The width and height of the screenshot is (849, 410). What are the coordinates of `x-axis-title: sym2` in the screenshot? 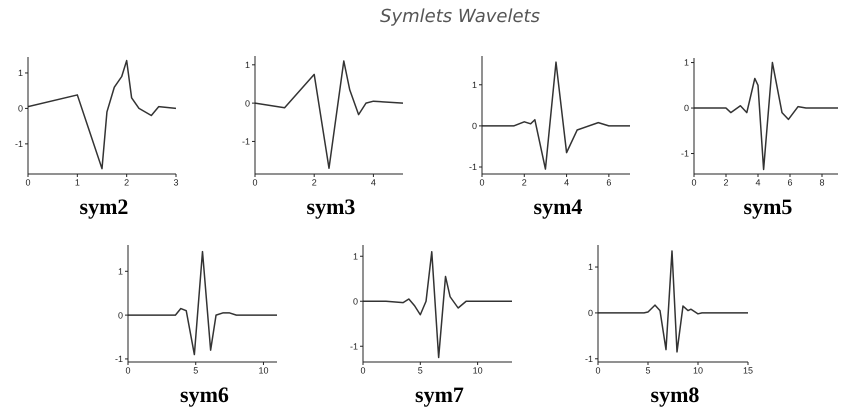 It's located at (104, 207).